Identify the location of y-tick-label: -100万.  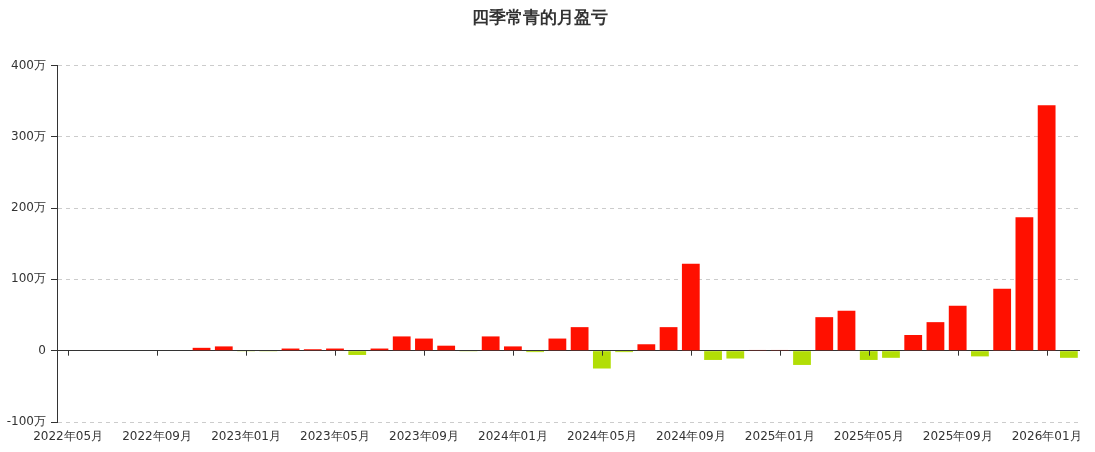
(26, 421).